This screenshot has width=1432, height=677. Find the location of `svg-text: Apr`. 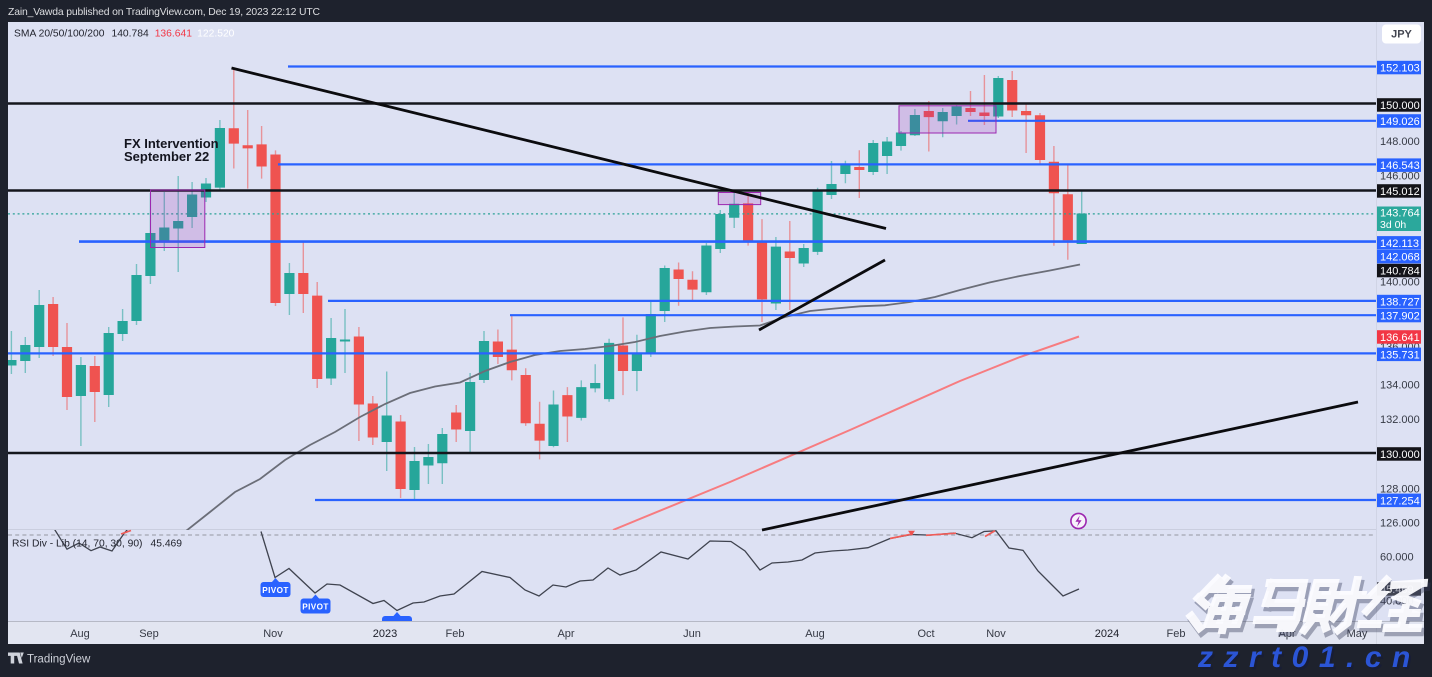

svg-text: Apr is located at coordinates (565, 634).